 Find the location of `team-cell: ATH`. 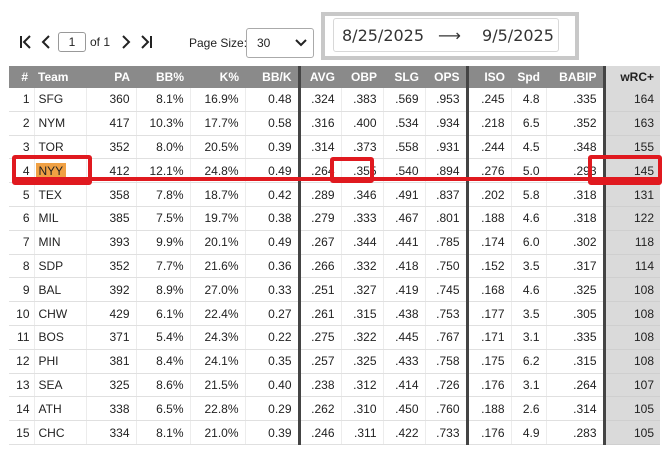

team-cell: ATH is located at coordinates (60, 409).